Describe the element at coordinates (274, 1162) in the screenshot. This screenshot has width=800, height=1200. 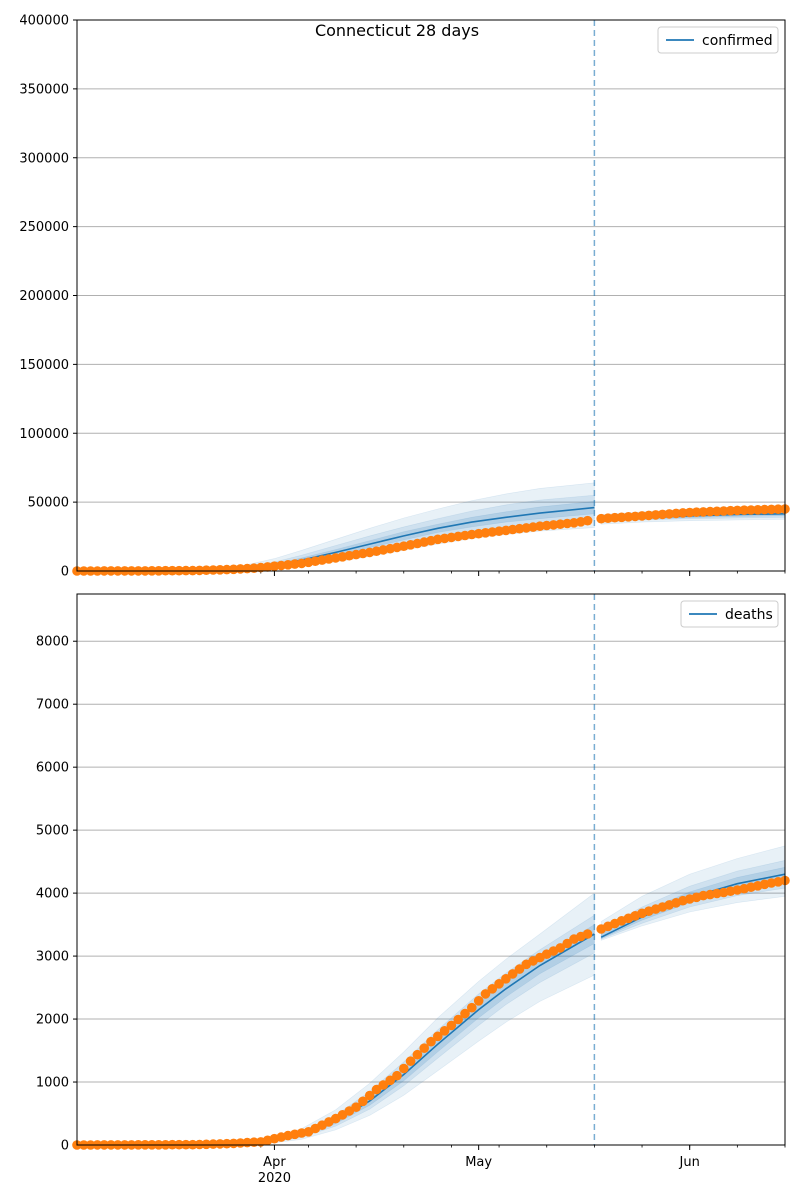
I see `x-tick-label: Apr` at that location.